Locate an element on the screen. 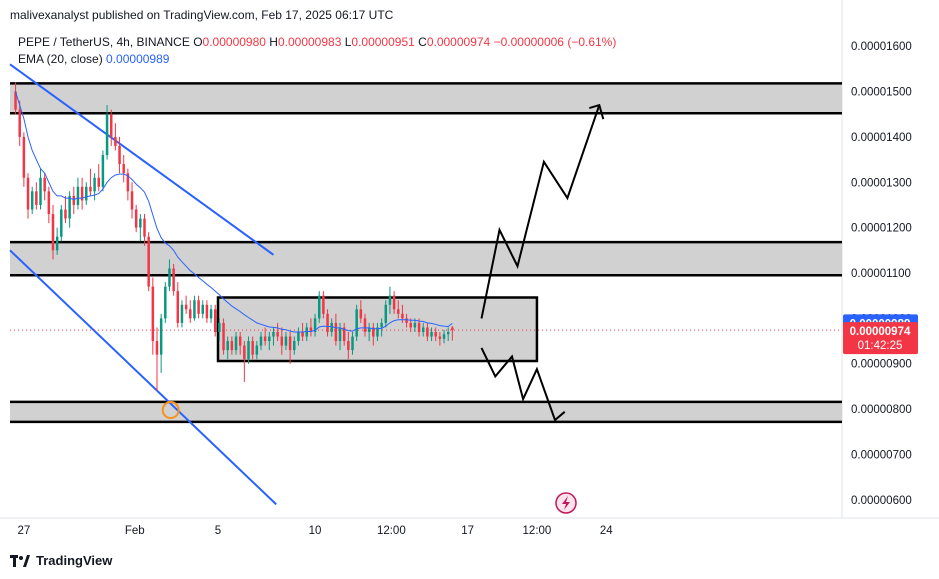  projection-down-path is located at coordinates (523, 384).